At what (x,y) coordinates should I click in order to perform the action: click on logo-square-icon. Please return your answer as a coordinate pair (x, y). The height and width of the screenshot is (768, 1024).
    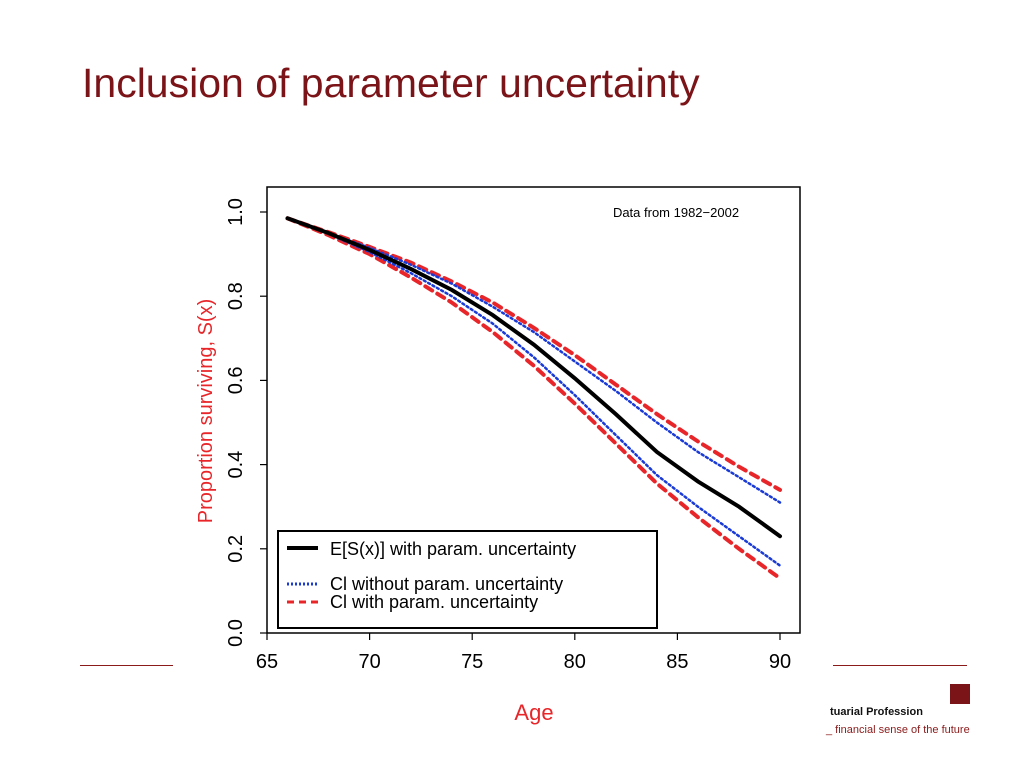
    Looking at the image, I should click on (960, 694).